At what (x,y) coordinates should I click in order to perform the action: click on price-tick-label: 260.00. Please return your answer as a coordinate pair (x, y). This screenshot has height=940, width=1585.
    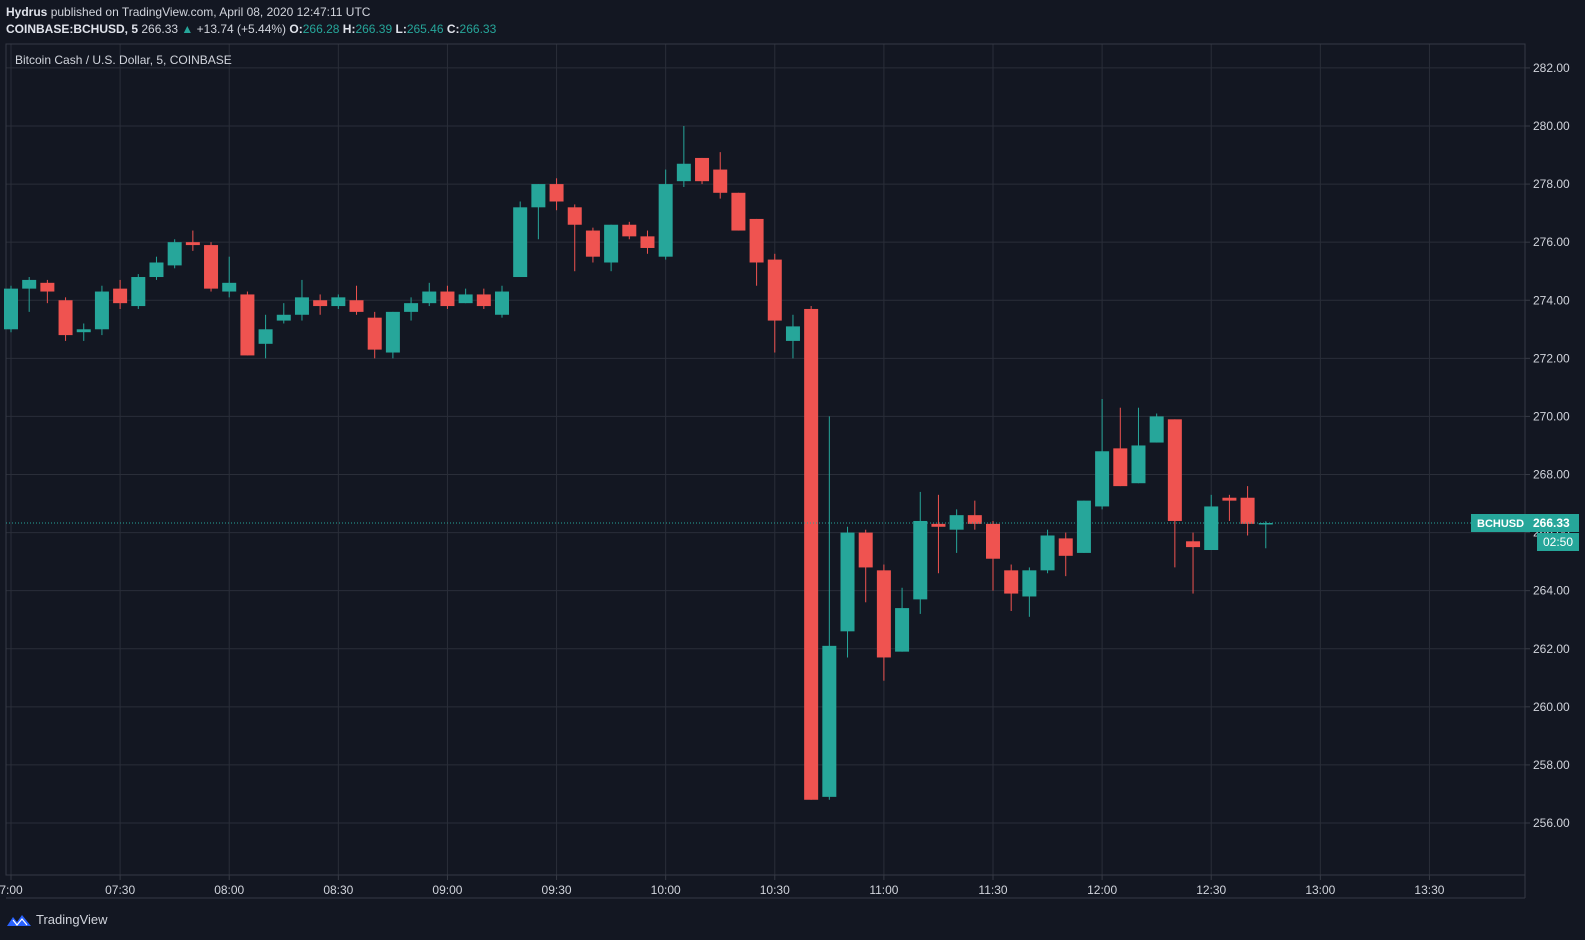
    Looking at the image, I should click on (1551, 707).